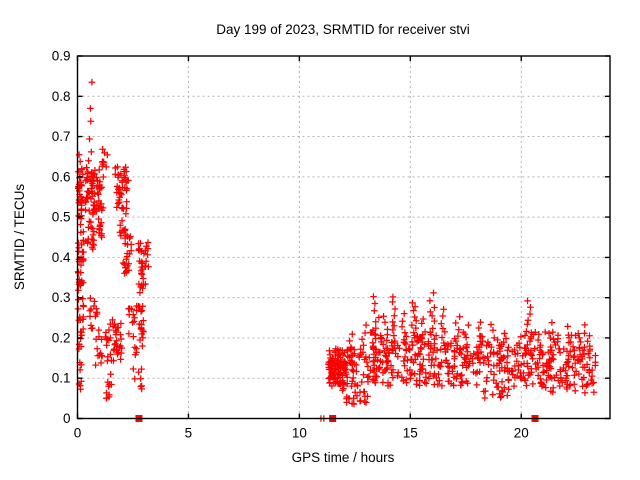 The height and width of the screenshot is (480, 640). I want to click on y-tick-label: 0.4, so click(61, 257).